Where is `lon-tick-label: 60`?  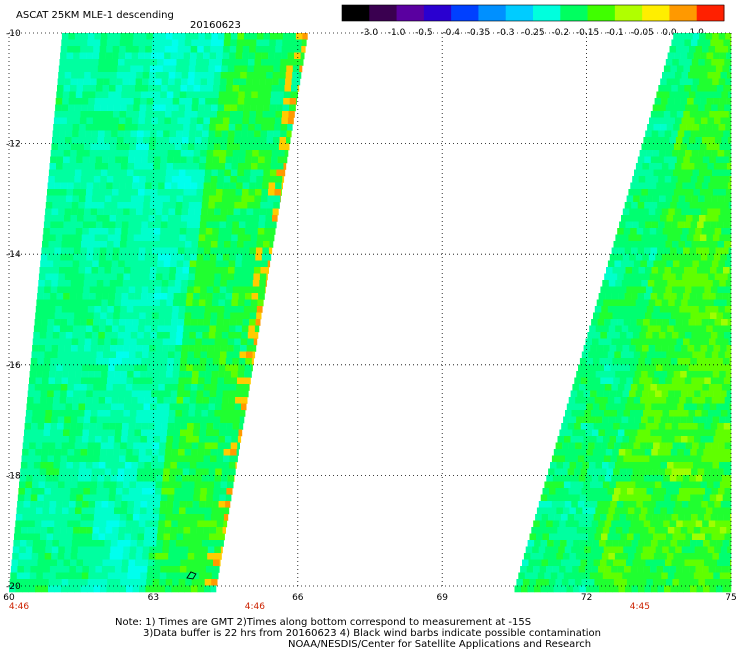
lon-tick-label: 60 is located at coordinates (9, 598).